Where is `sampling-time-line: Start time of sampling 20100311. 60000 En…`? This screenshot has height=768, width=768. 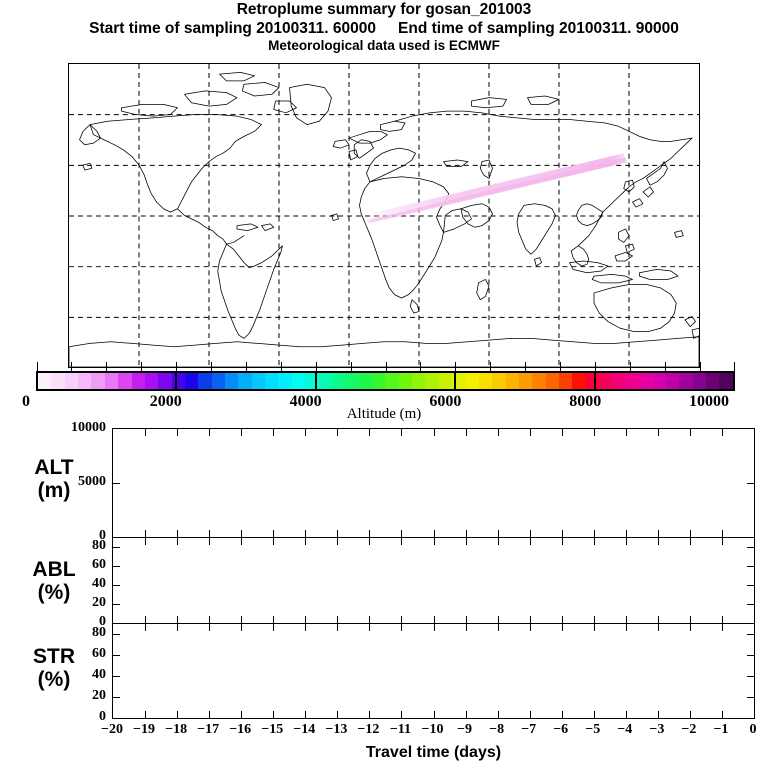 sampling-time-line: Start time of sampling 20100311. 60000 En… is located at coordinates (384, 28).